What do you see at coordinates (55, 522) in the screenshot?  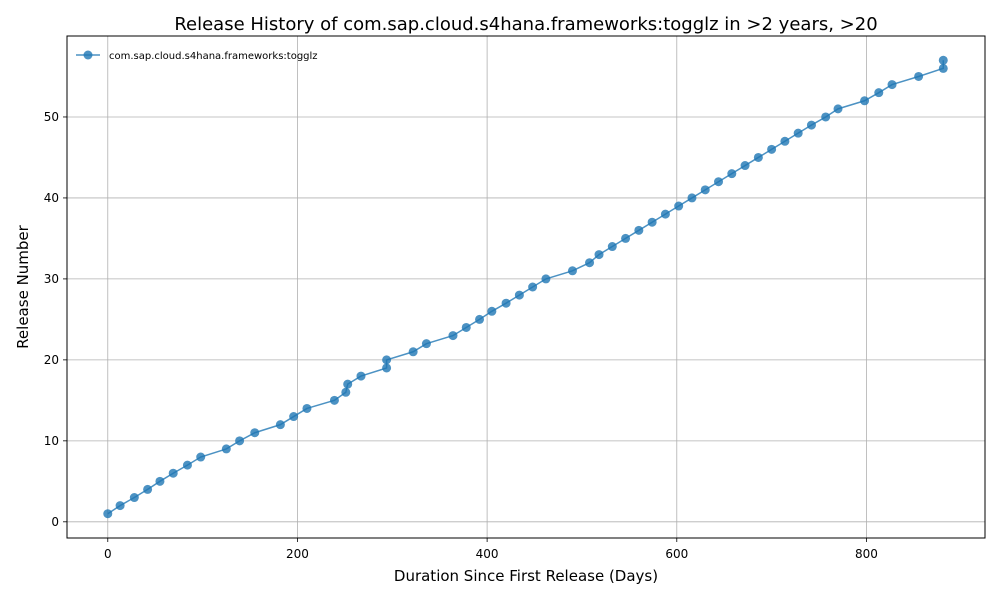 I see `y-tick-label: 0` at bounding box center [55, 522].